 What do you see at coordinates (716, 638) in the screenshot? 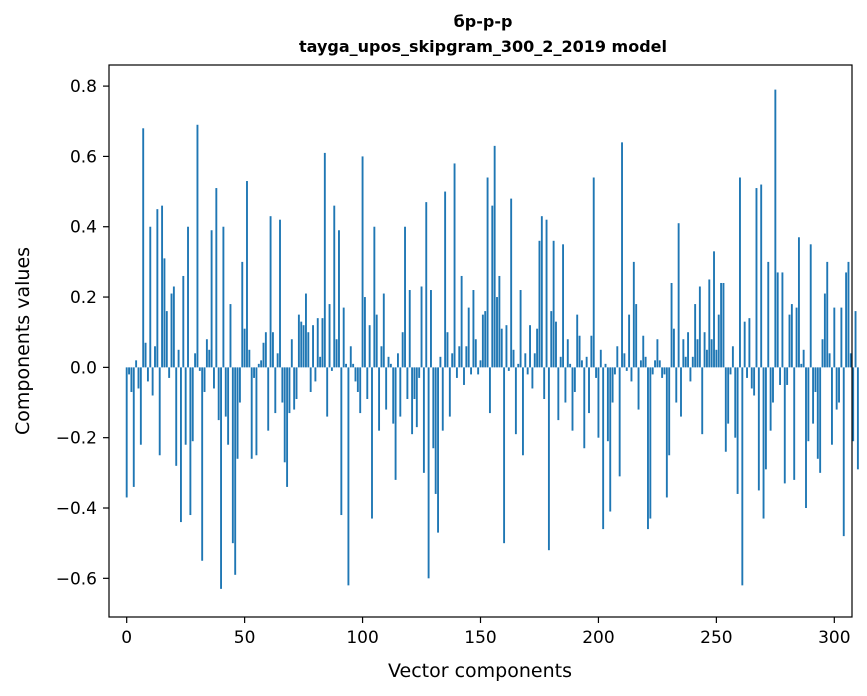
I see `x-tick-label: 250` at bounding box center [716, 638].